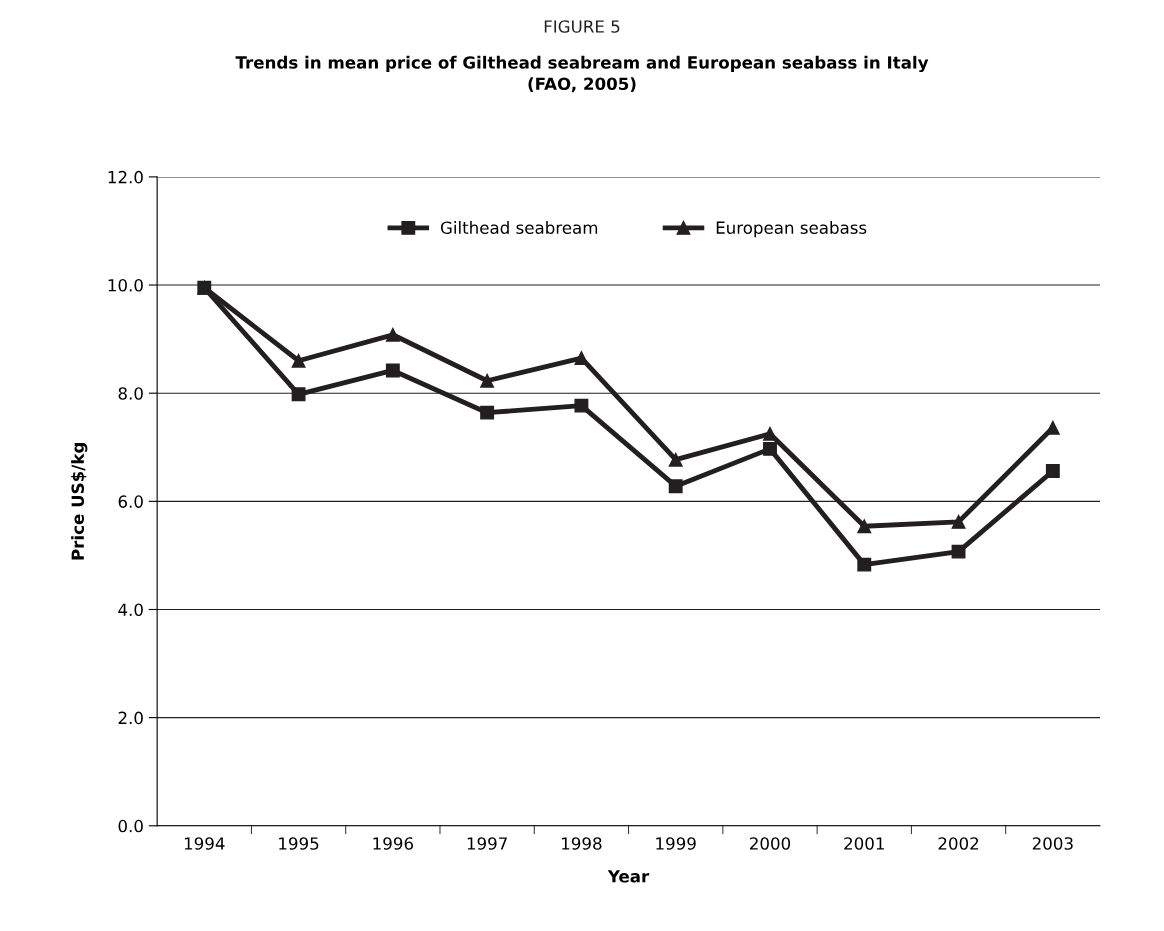 The image size is (1164, 931). Describe the element at coordinates (770, 843) in the screenshot. I see `x-tick-label: 2000` at that location.